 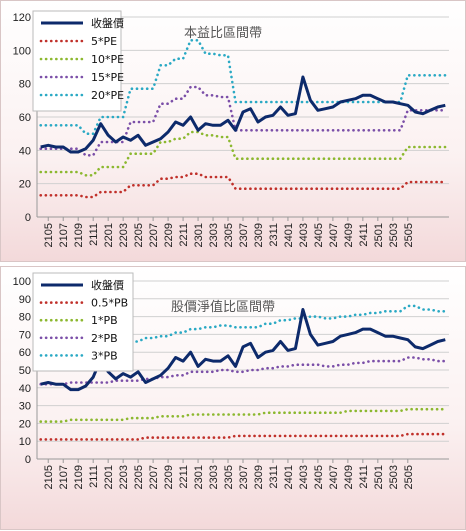 What do you see at coordinates (104, 355) in the screenshot?
I see `legend-label-4: 3*PB` at bounding box center [104, 355].